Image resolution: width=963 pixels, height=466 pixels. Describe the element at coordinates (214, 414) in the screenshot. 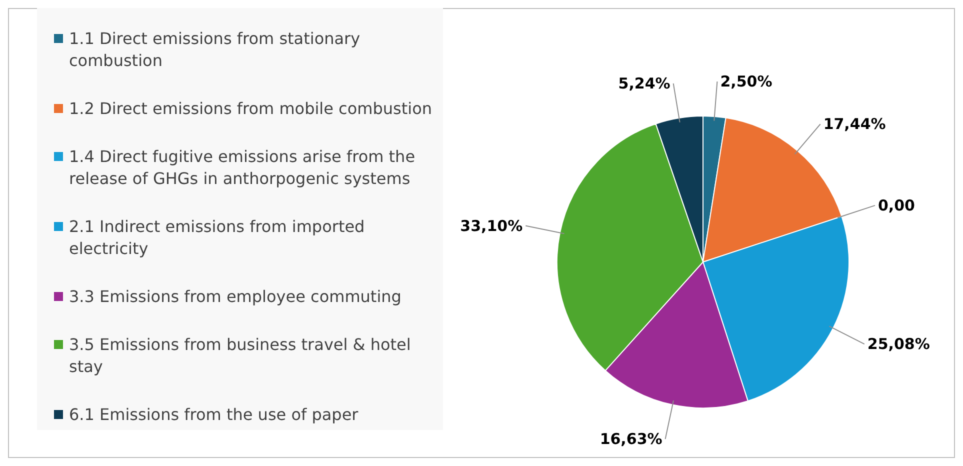

I see `legend-label: 6.1 Emissions from the use of paper` at that location.